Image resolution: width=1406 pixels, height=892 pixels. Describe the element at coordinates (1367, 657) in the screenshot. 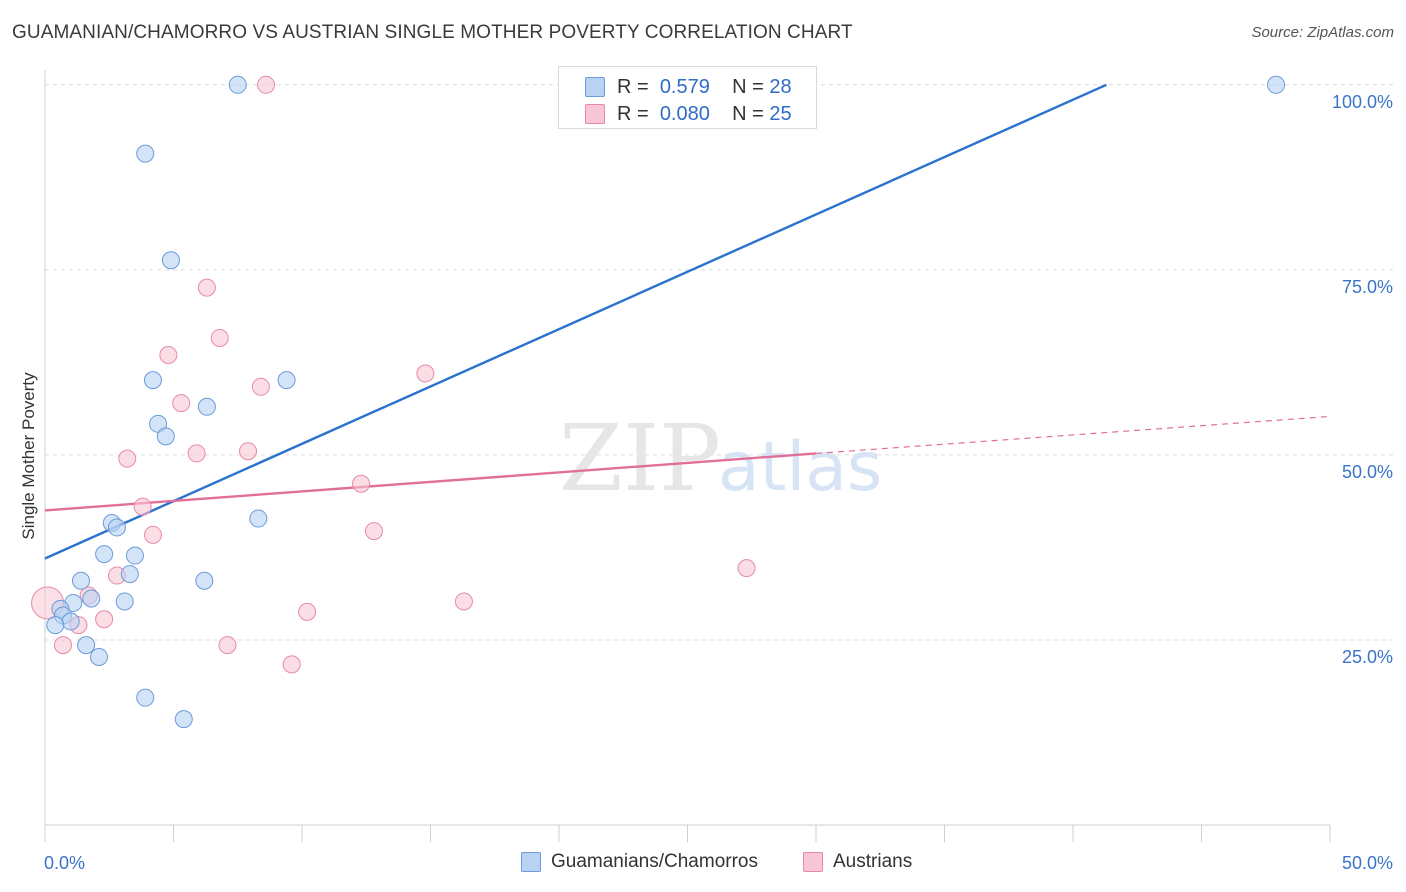

I see `y-tick-label: 25.0%` at that location.